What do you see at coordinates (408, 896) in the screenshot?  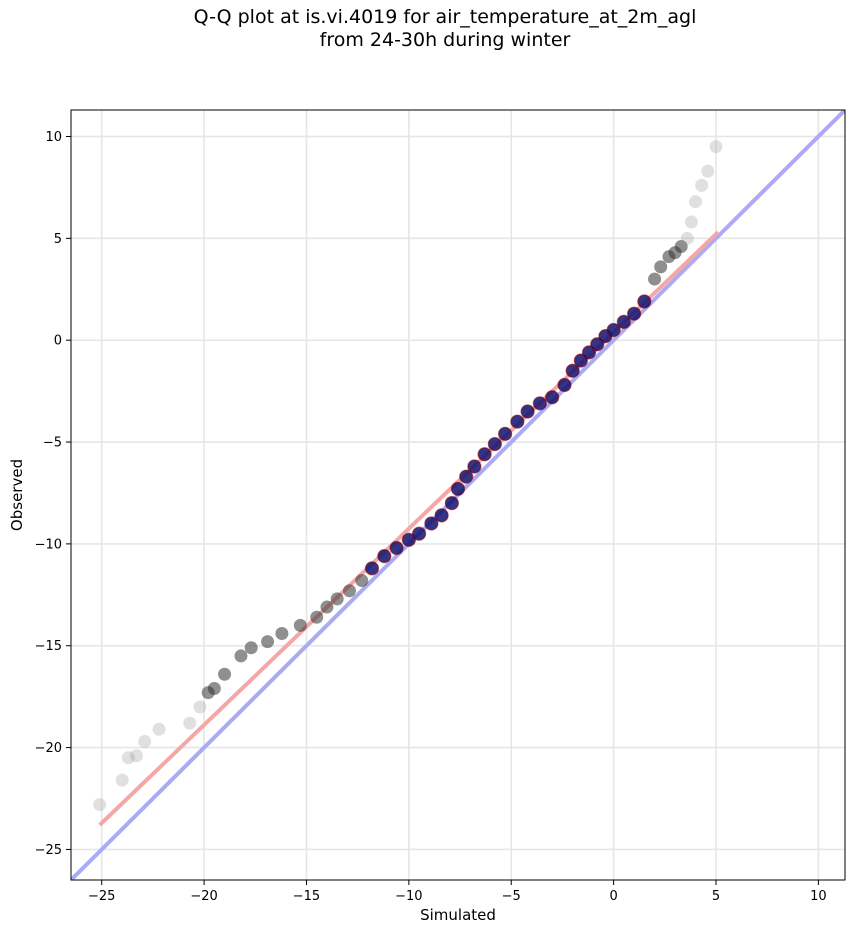 I see `x-tick-label-3: −10` at bounding box center [408, 896].